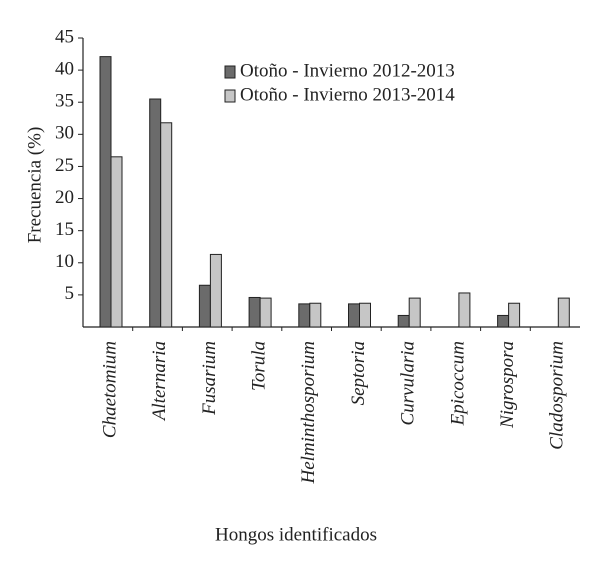  What do you see at coordinates (258, 366) in the screenshot?
I see `x-tick-label: Torula` at bounding box center [258, 366].